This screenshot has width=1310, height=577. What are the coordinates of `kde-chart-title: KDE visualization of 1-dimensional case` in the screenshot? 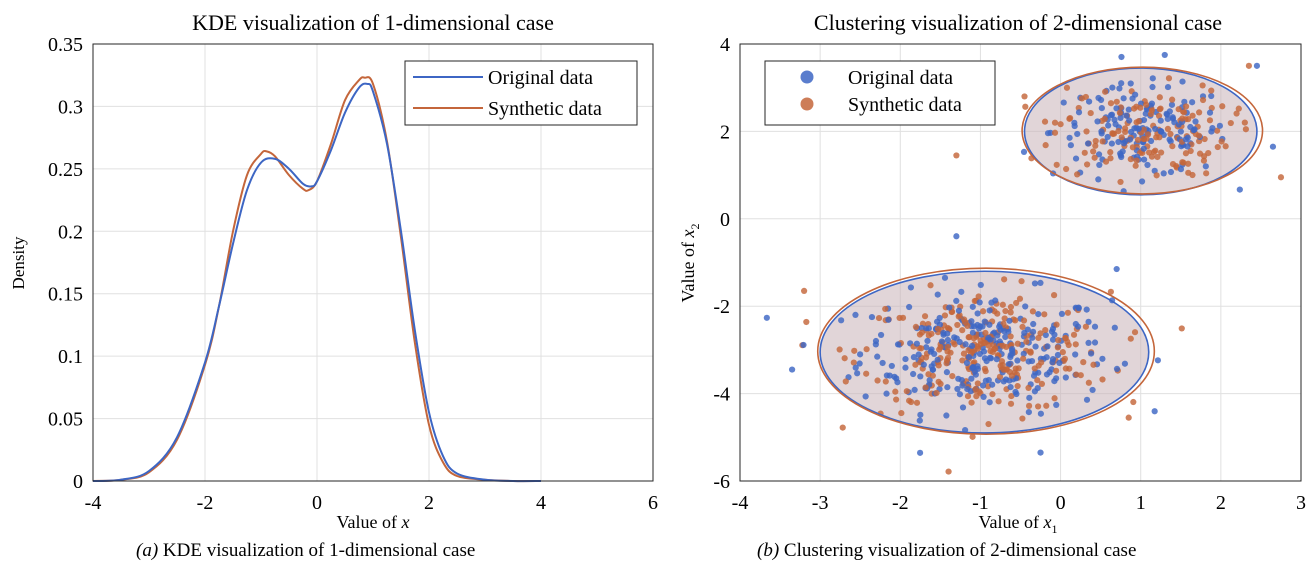 It's located at (373, 22).